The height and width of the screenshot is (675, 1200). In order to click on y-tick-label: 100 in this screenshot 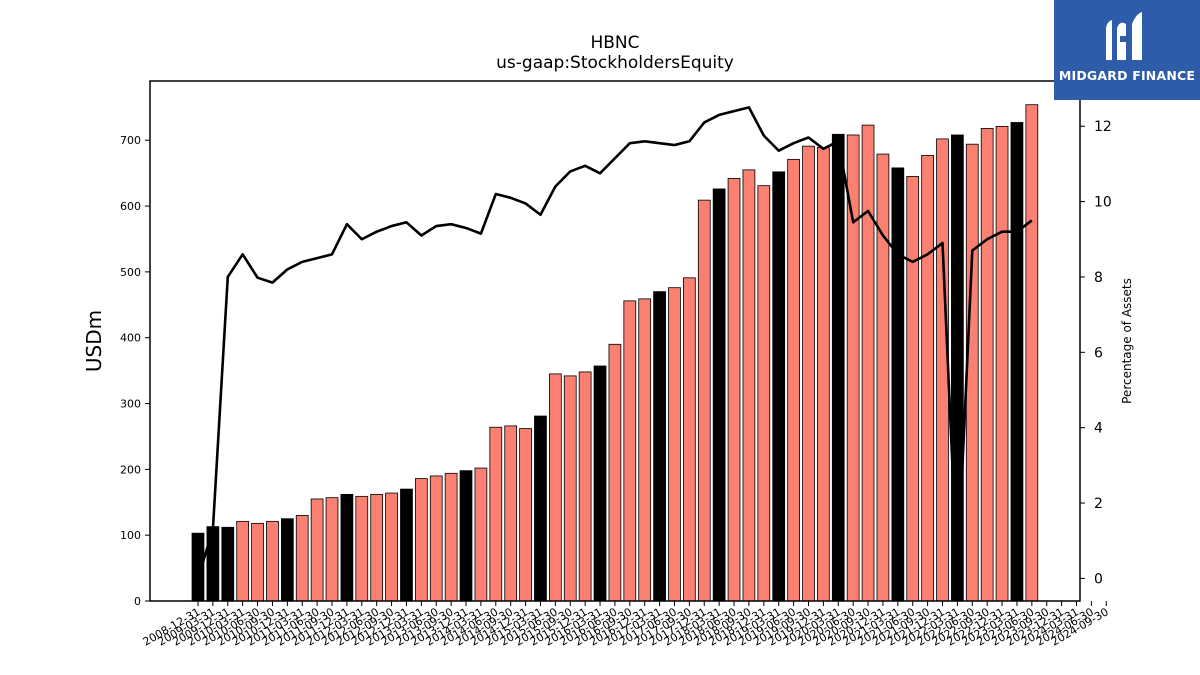, I will do `click(130, 535)`.